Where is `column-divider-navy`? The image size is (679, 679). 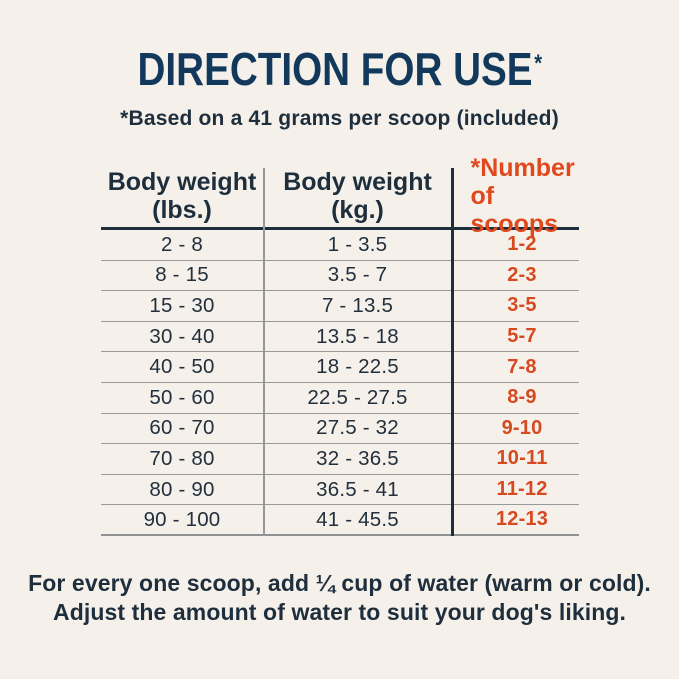 column-divider-navy is located at coordinates (452, 352).